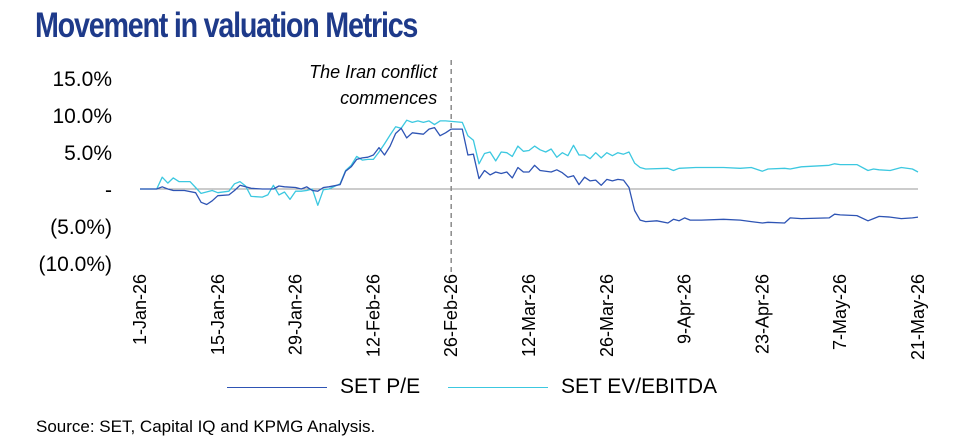 The image size is (955, 446). I want to click on x-tick-label: 12-Mar-26, so click(529, 315).